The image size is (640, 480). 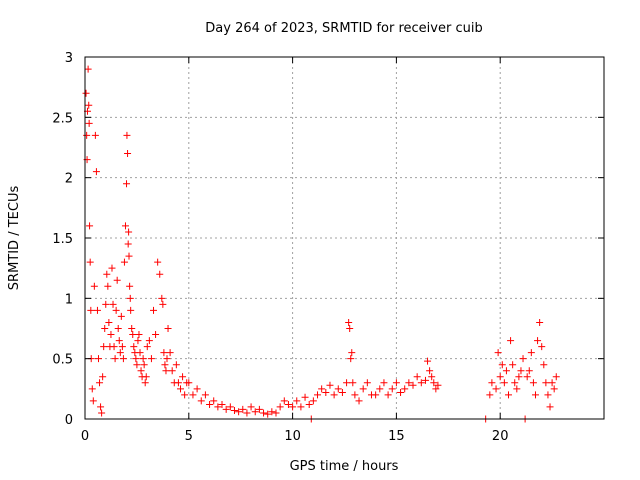 What do you see at coordinates (62, 239) in the screenshot?
I see `y-tick-label: 1.5` at bounding box center [62, 239].